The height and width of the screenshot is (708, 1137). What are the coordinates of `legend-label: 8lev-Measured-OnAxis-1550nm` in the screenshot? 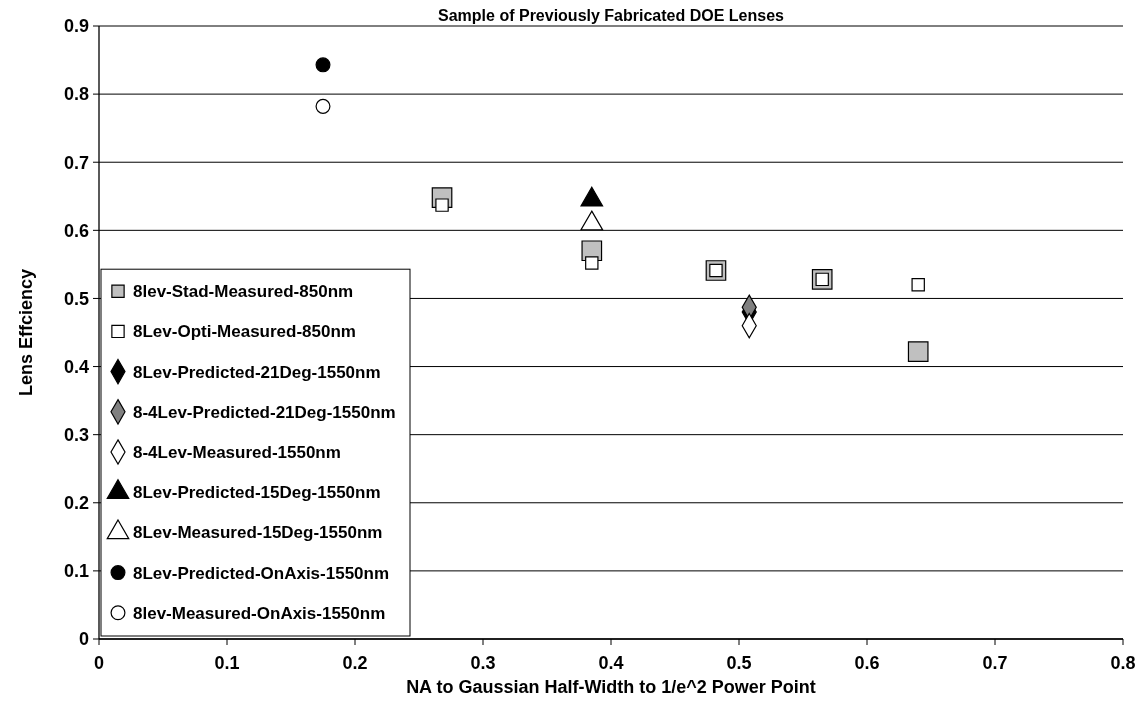 It's located at (259, 613).